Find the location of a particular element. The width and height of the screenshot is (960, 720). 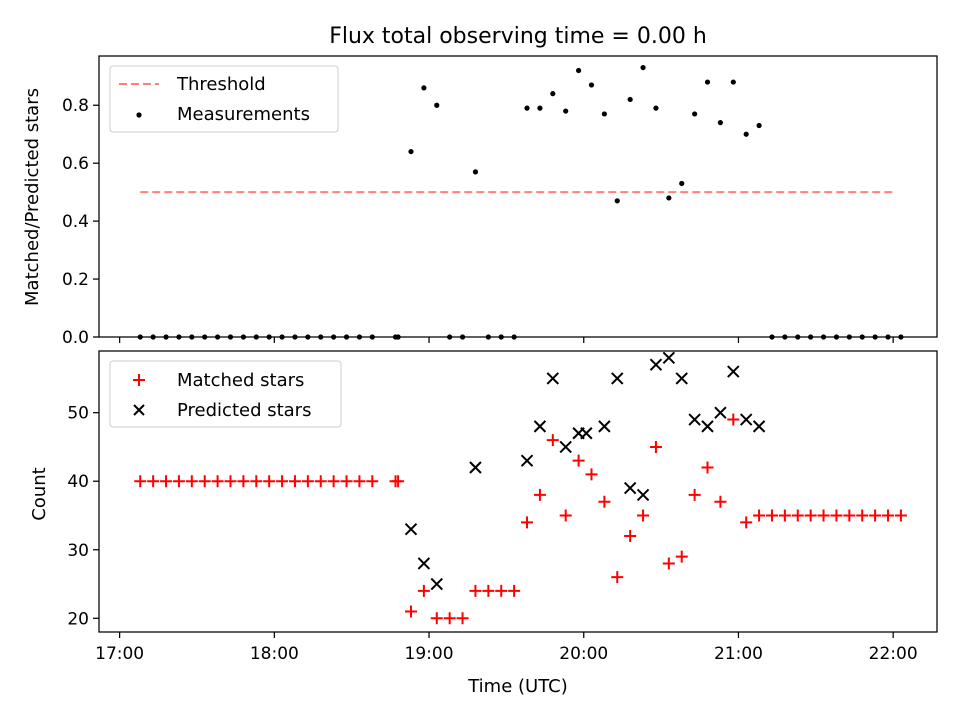

x-tick-label: 20:00 is located at coordinates (583, 654).